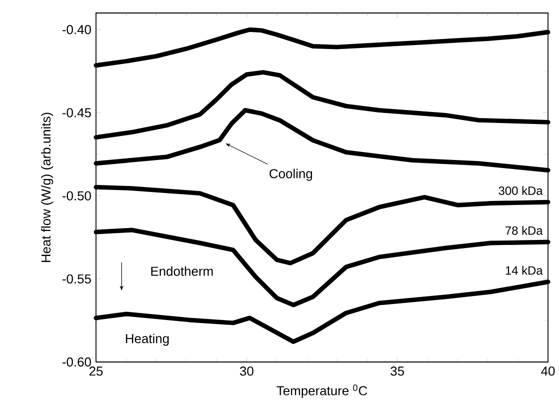 Image resolution: width=559 pixels, height=409 pixels. What do you see at coordinates (76, 279) in the screenshot?
I see `y-tick-label: -0.55` at bounding box center [76, 279].